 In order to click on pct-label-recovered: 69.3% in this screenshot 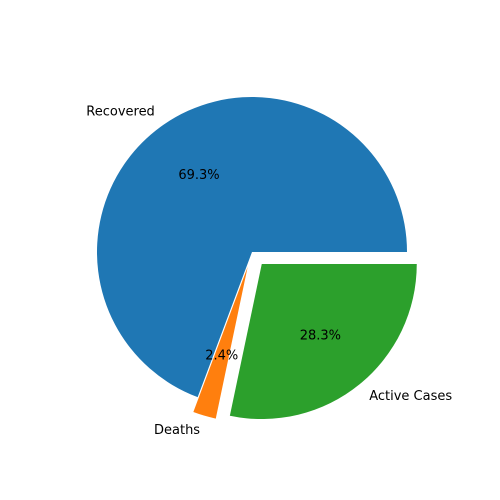, I will do `click(198, 175)`.